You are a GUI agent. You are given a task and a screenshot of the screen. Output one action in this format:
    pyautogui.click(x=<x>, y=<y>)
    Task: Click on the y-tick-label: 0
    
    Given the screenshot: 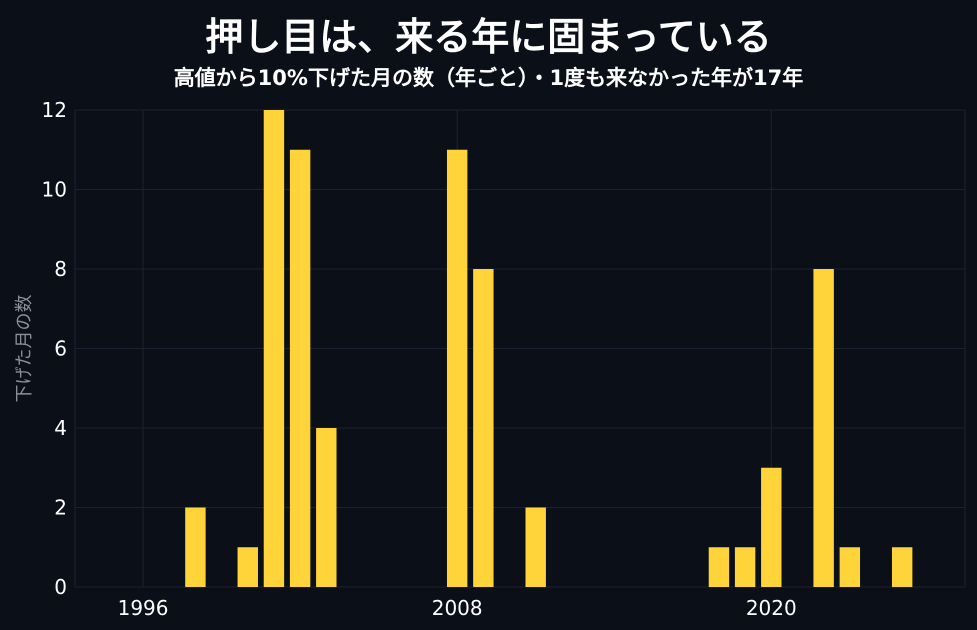 What is the action you would take?
    pyautogui.click(x=60, y=587)
    